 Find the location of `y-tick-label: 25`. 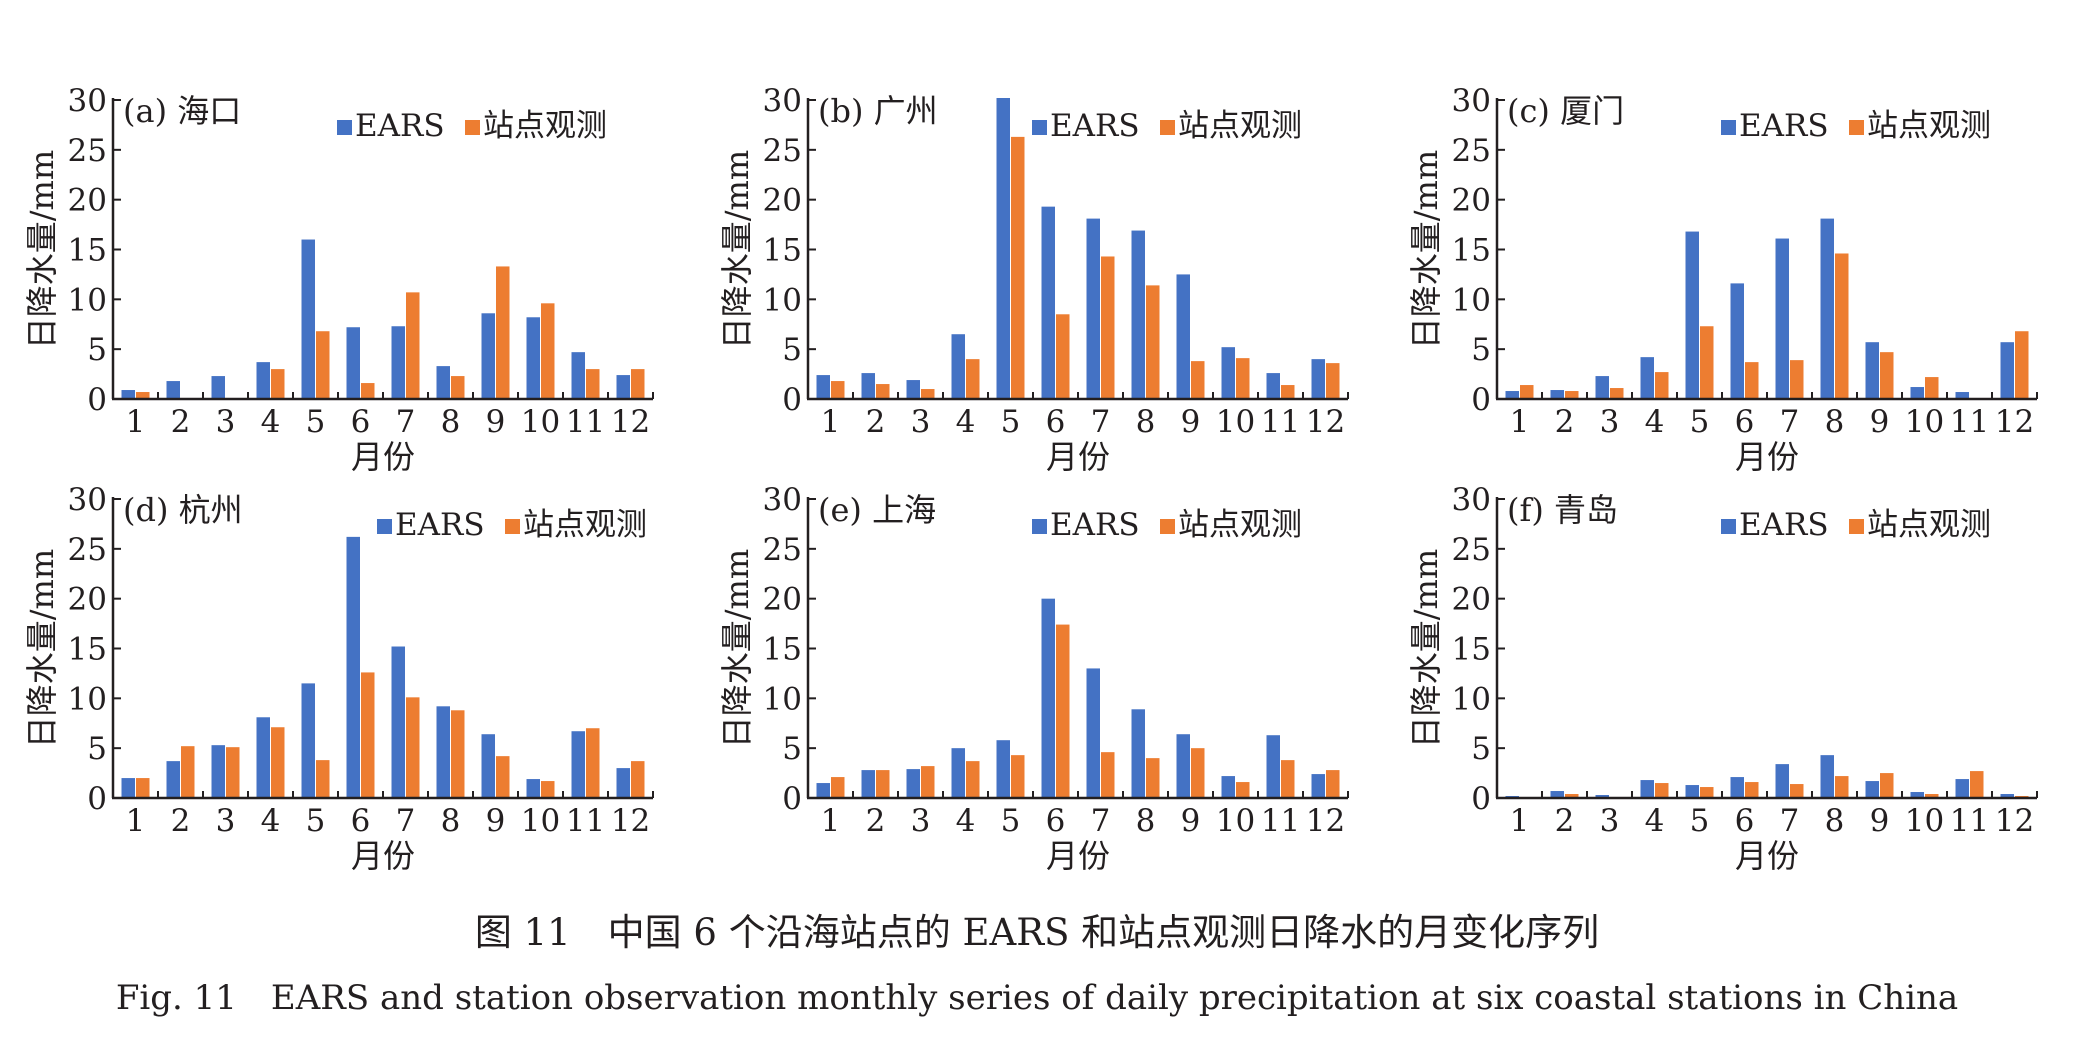

y-tick-label: 25 is located at coordinates (1471, 151).